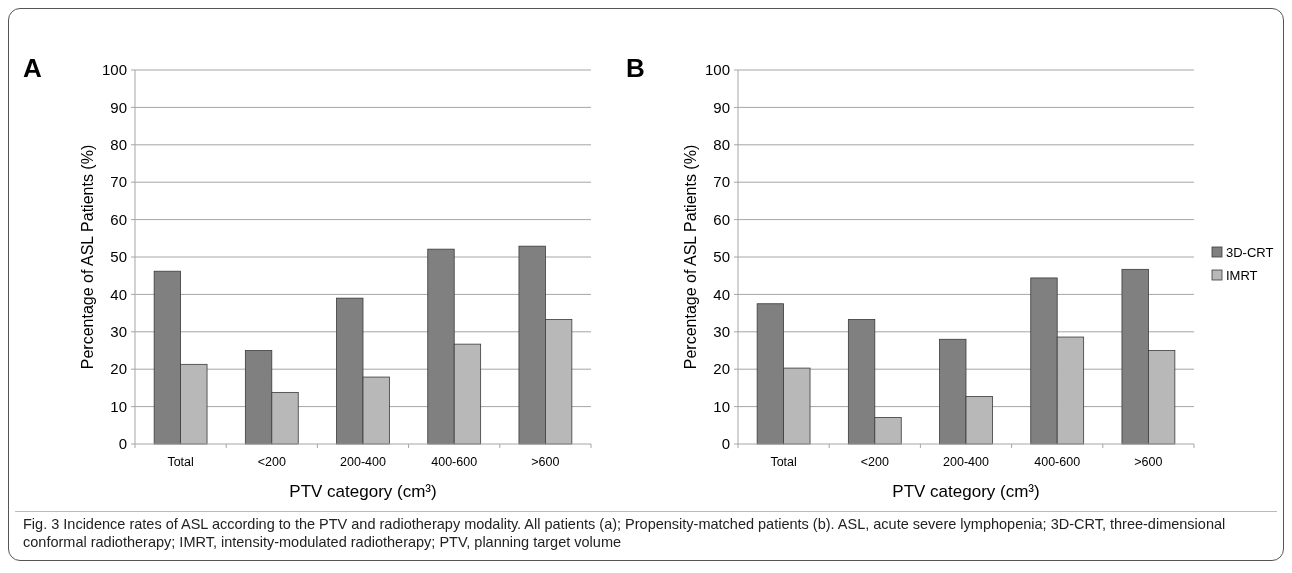  Describe the element at coordinates (625, 533) in the screenshot. I see `caption: Fig. 3 Incidence rates of ASL according to the PTV and radiotherapy modality. All patients (a); Propensity-matched patients (b). ASL, acute severe lymphopenia; 3D-CRT, three-dimensional conformal radiotherapy; IMRT, intensity-modulated radiotherapy; PTV, planning target volume` at that location.